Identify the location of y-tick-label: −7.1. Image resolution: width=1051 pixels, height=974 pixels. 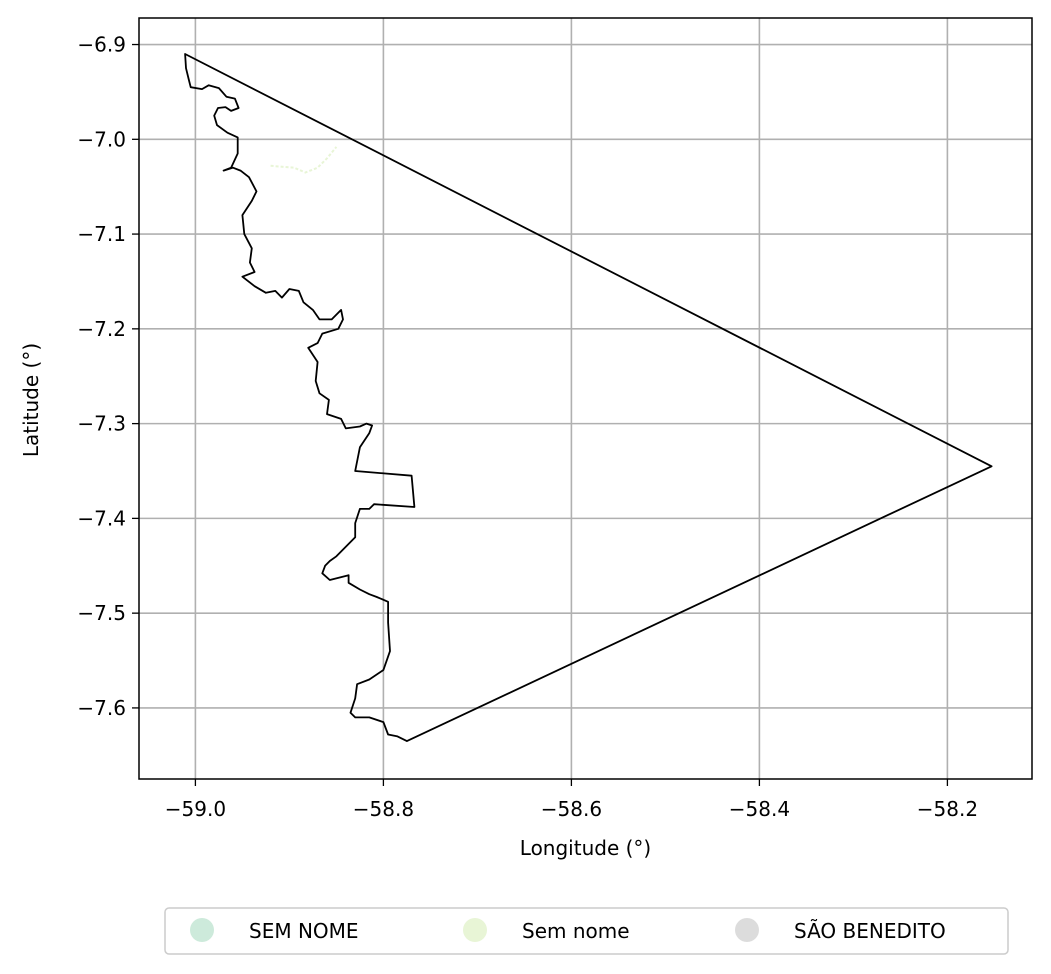
(101, 234).